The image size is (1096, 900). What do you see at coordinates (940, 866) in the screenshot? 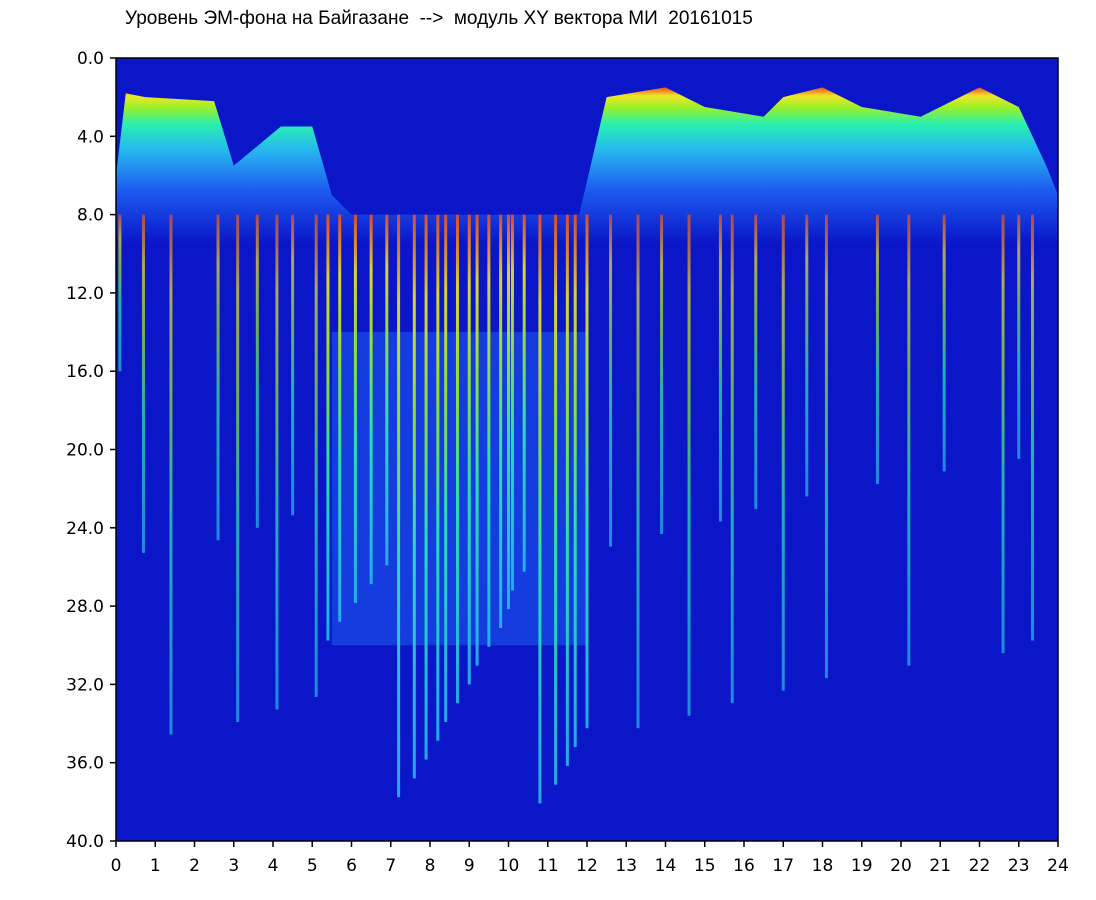
I see `x-tick-label: 21` at bounding box center [940, 866].